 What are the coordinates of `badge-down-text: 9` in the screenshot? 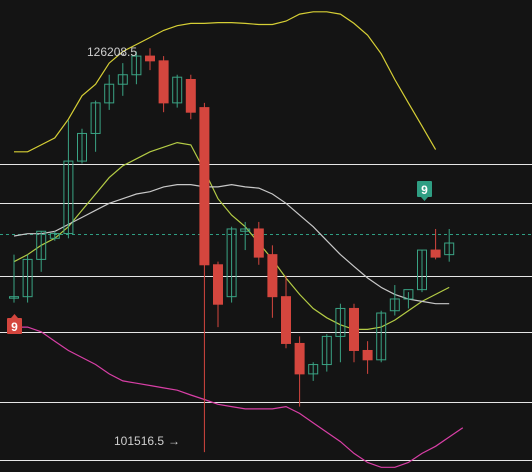 It's located at (14, 327).